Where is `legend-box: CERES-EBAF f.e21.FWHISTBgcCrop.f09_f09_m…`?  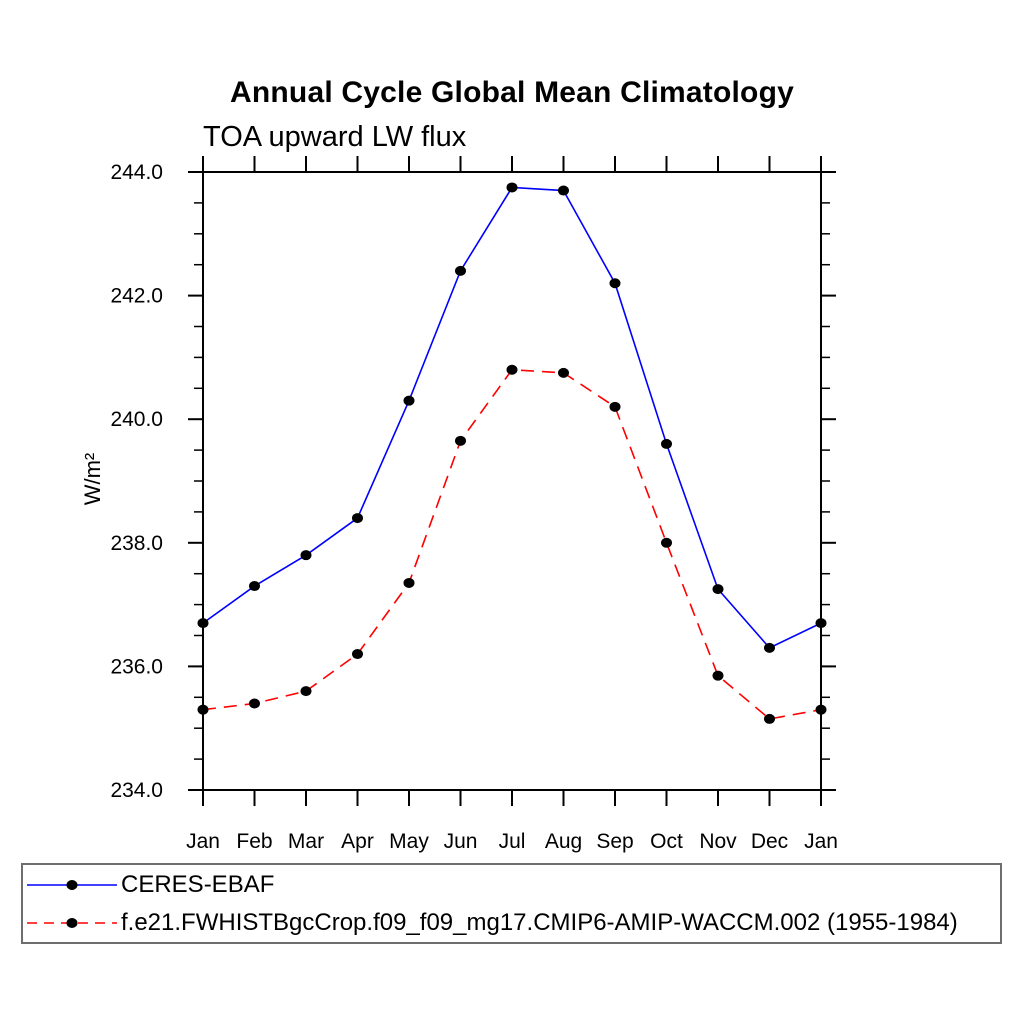 legend-box: CERES-EBAF f.e21.FWHISTBgcCrop.f09_f09_m… is located at coordinates (511, 903).